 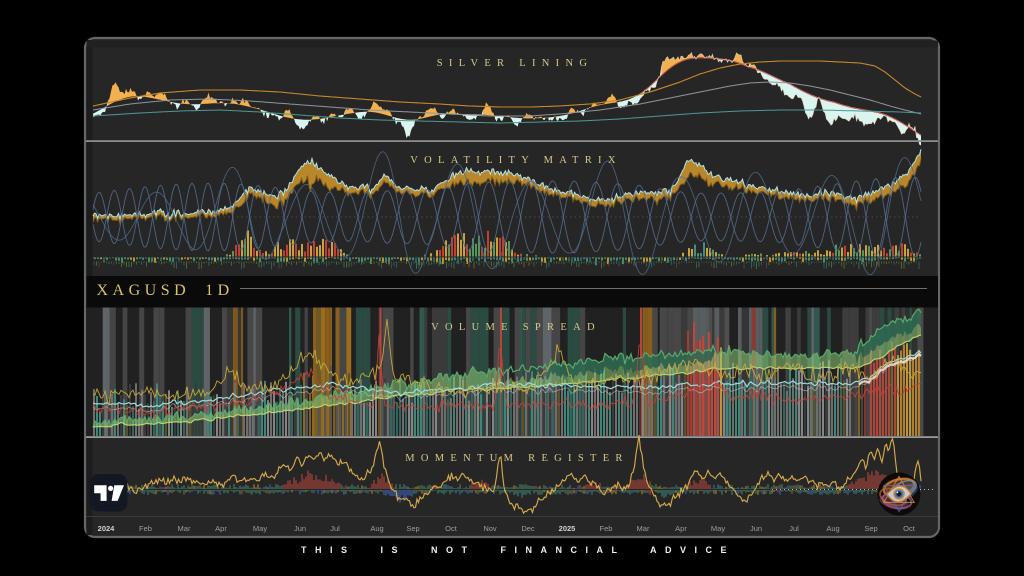 I want to click on svg-text: VOLATILITY MATRIX, so click(x=515, y=160).